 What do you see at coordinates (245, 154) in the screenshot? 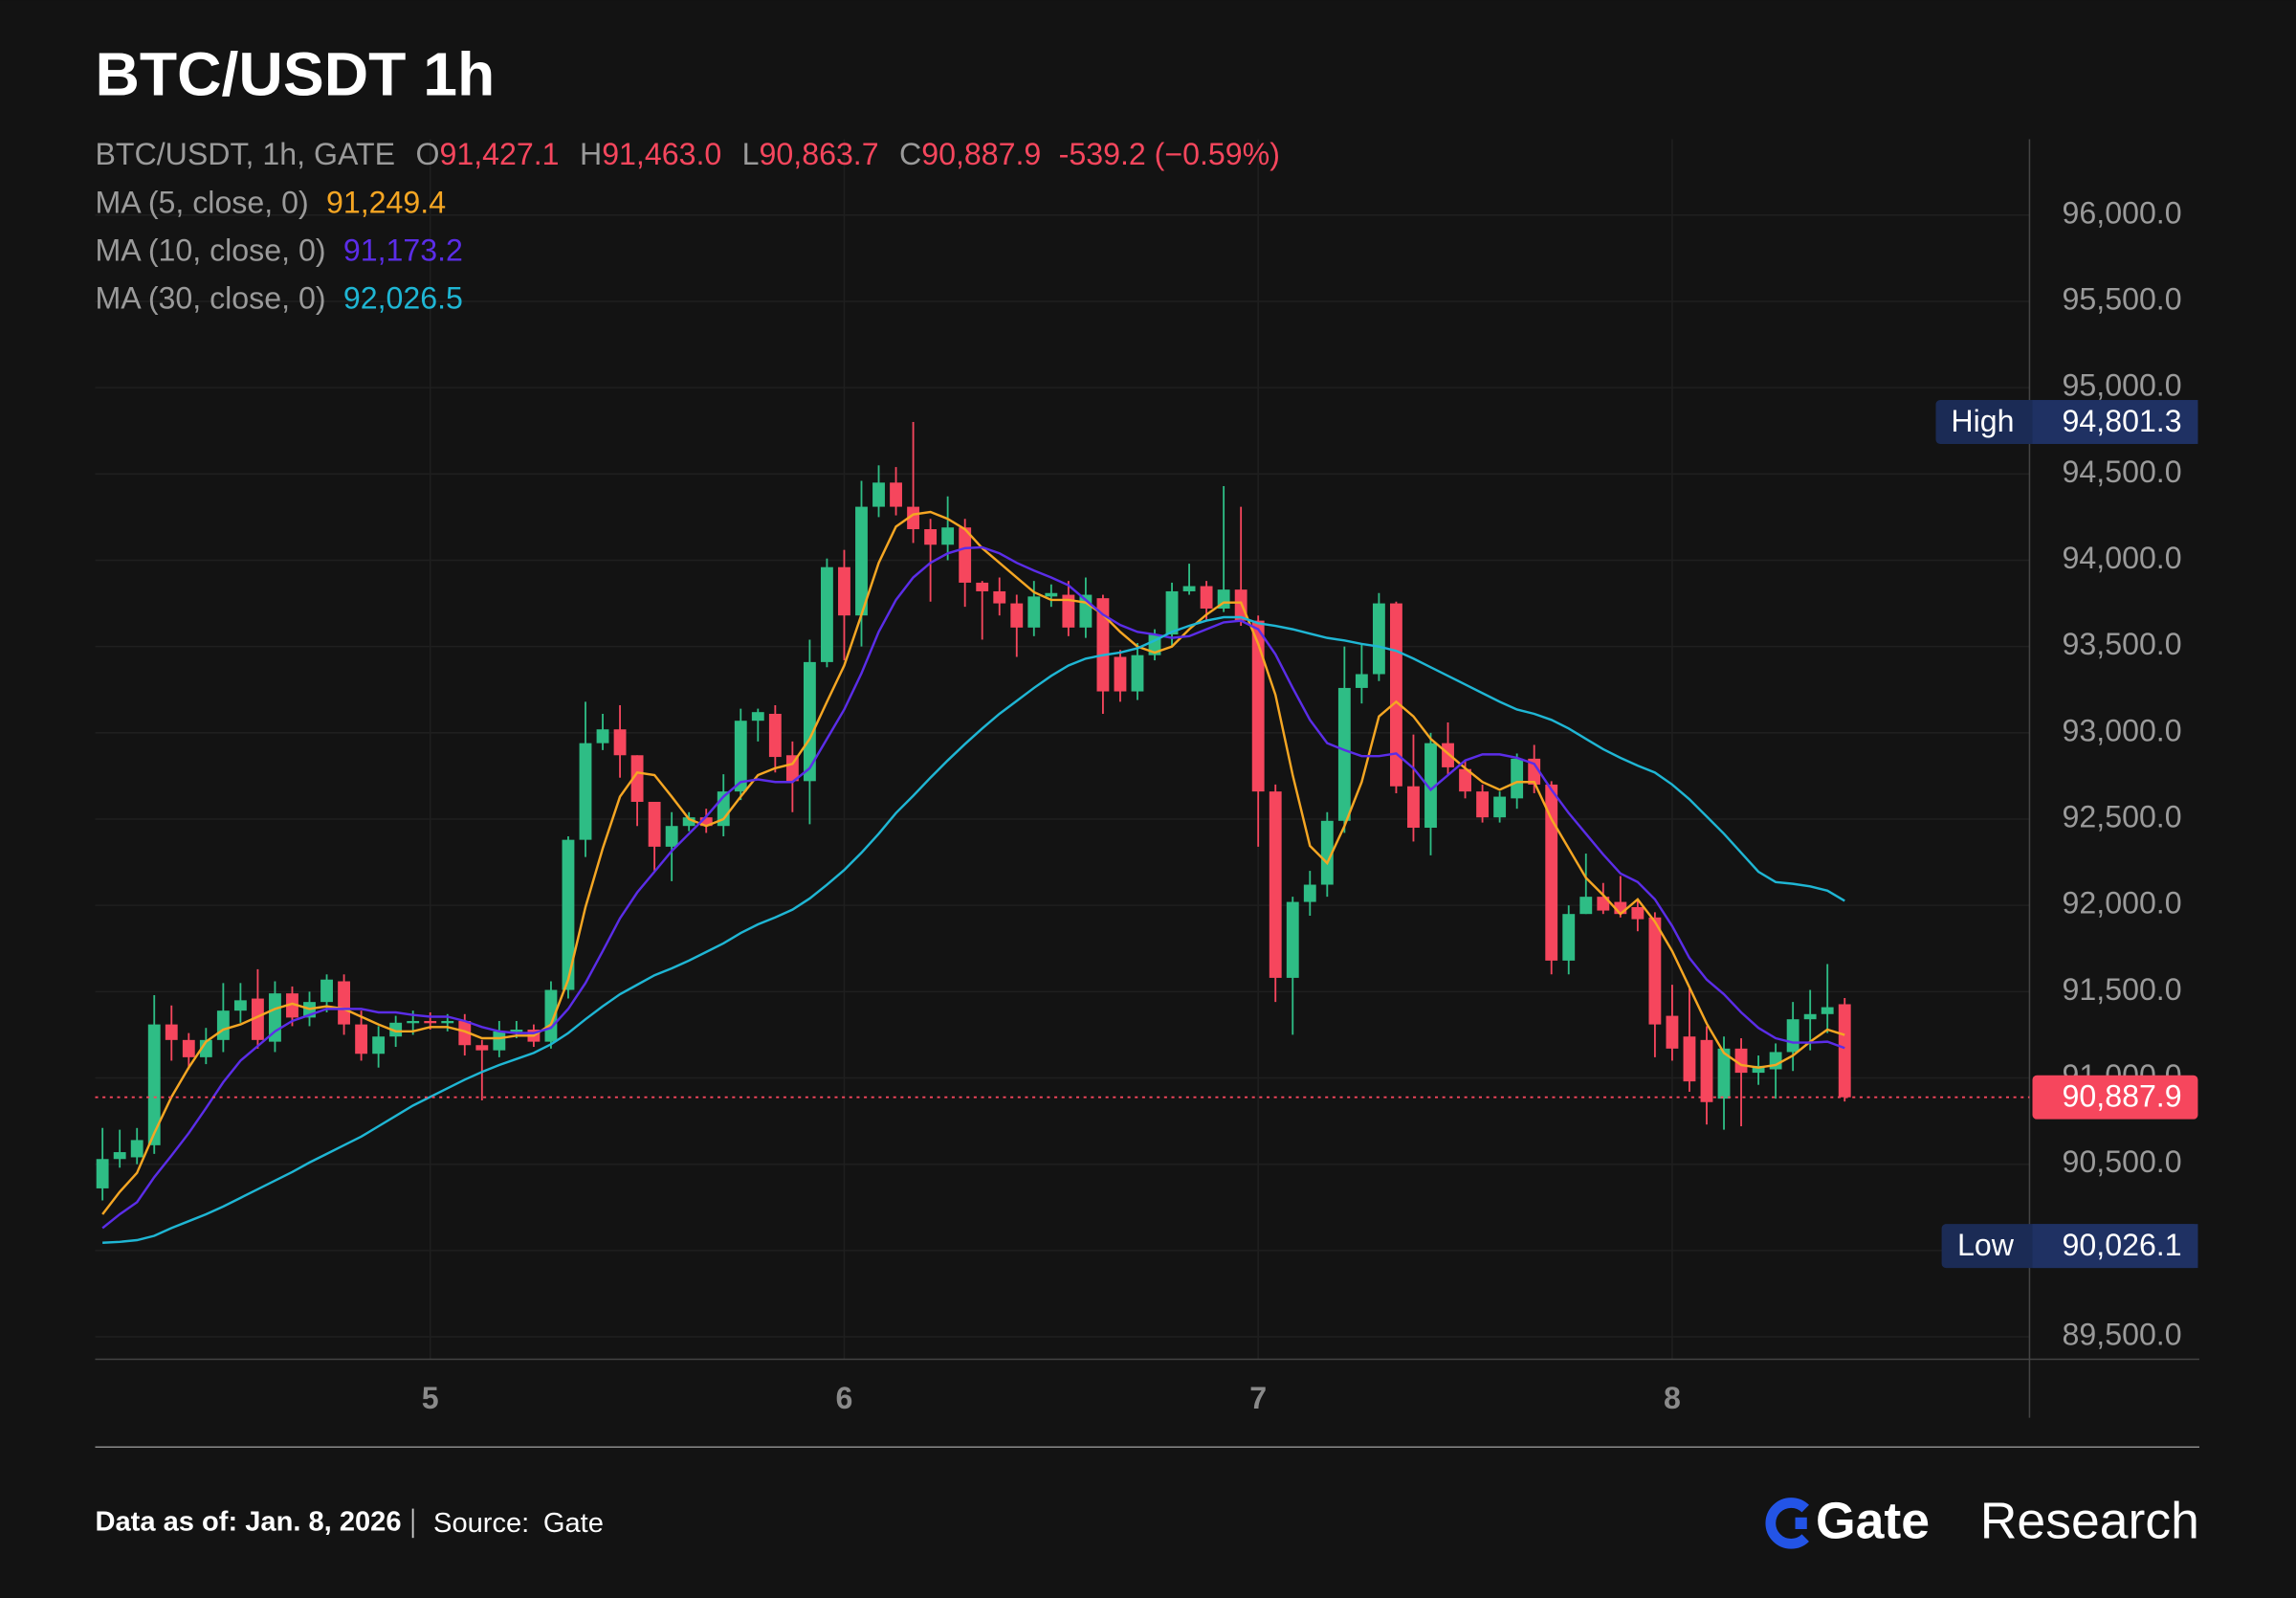
I see `ohlc-symbol: BTC/USDT, 1h, GATE` at bounding box center [245, 154].